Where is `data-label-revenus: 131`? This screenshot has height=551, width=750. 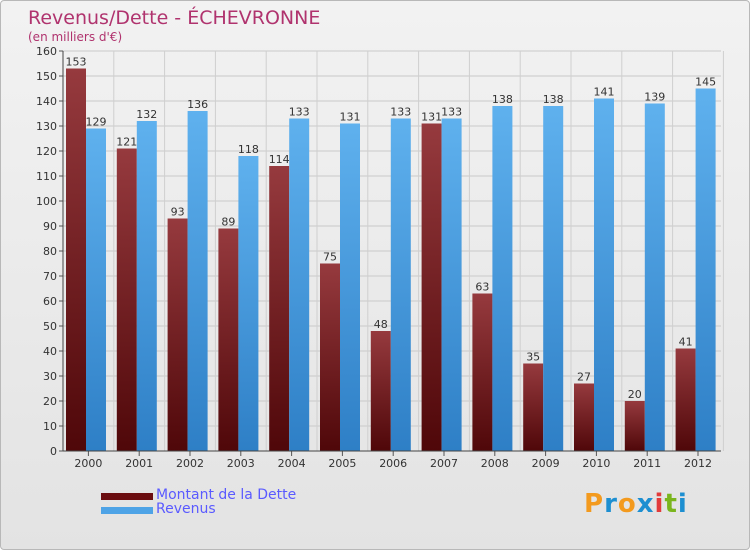
data-label-revenus: 131 is located at coordinates (350, 117).